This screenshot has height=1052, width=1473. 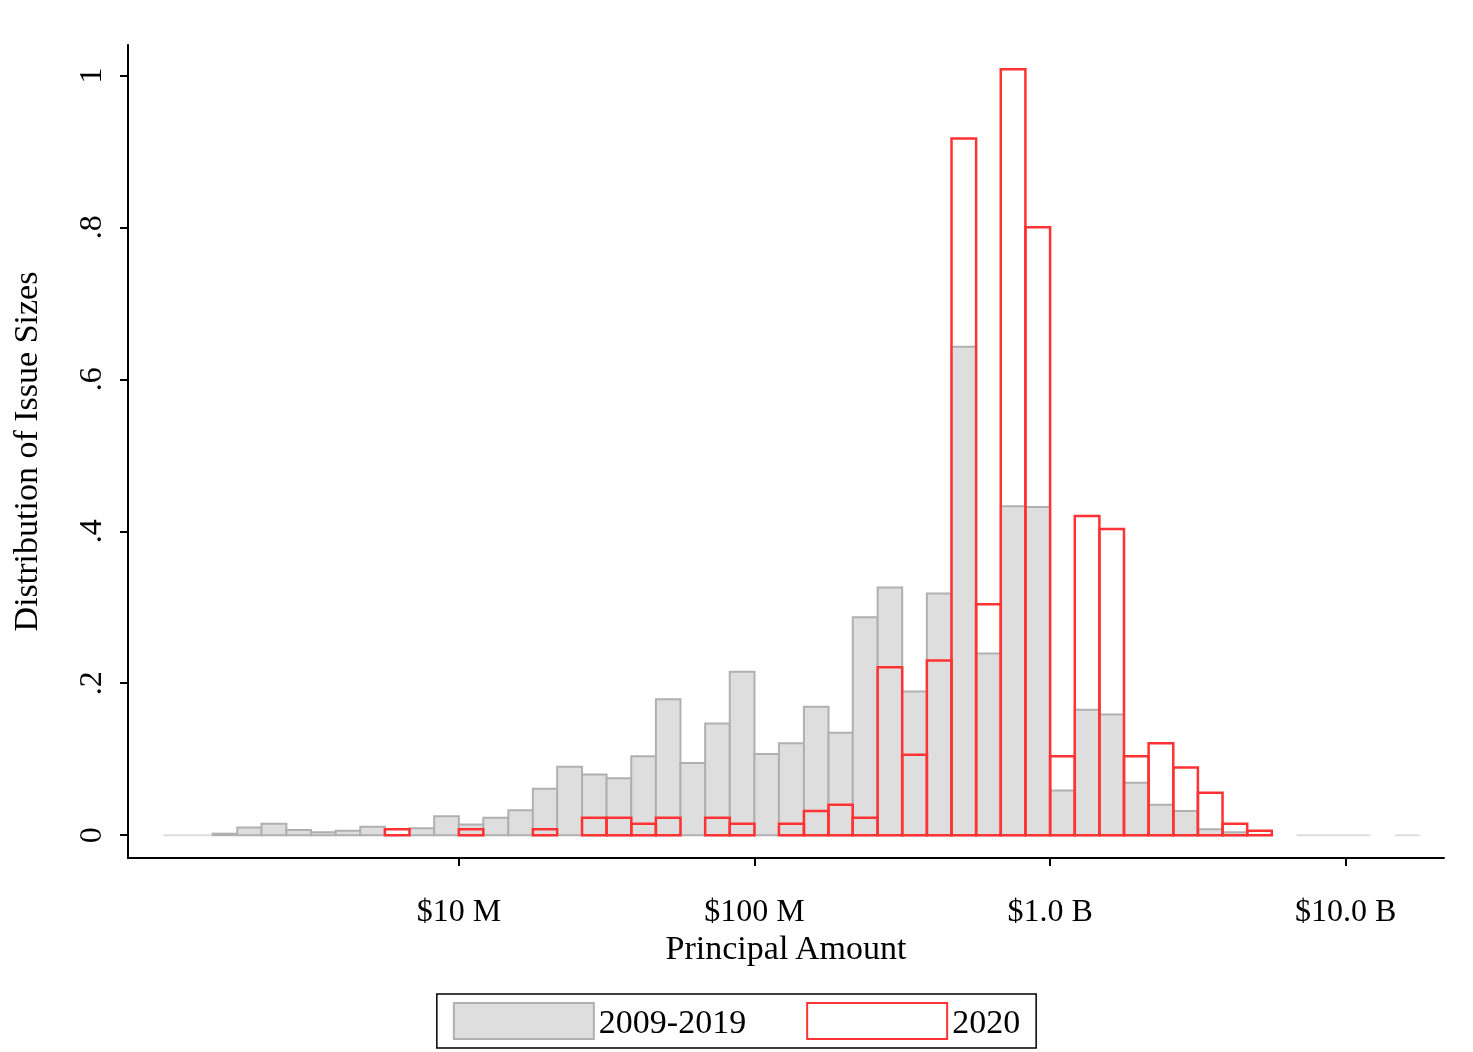 What do you see at coordinates (90, 683) in the screenshot?
I see `y-tick-label: .2` at bounding box center [90, 683].